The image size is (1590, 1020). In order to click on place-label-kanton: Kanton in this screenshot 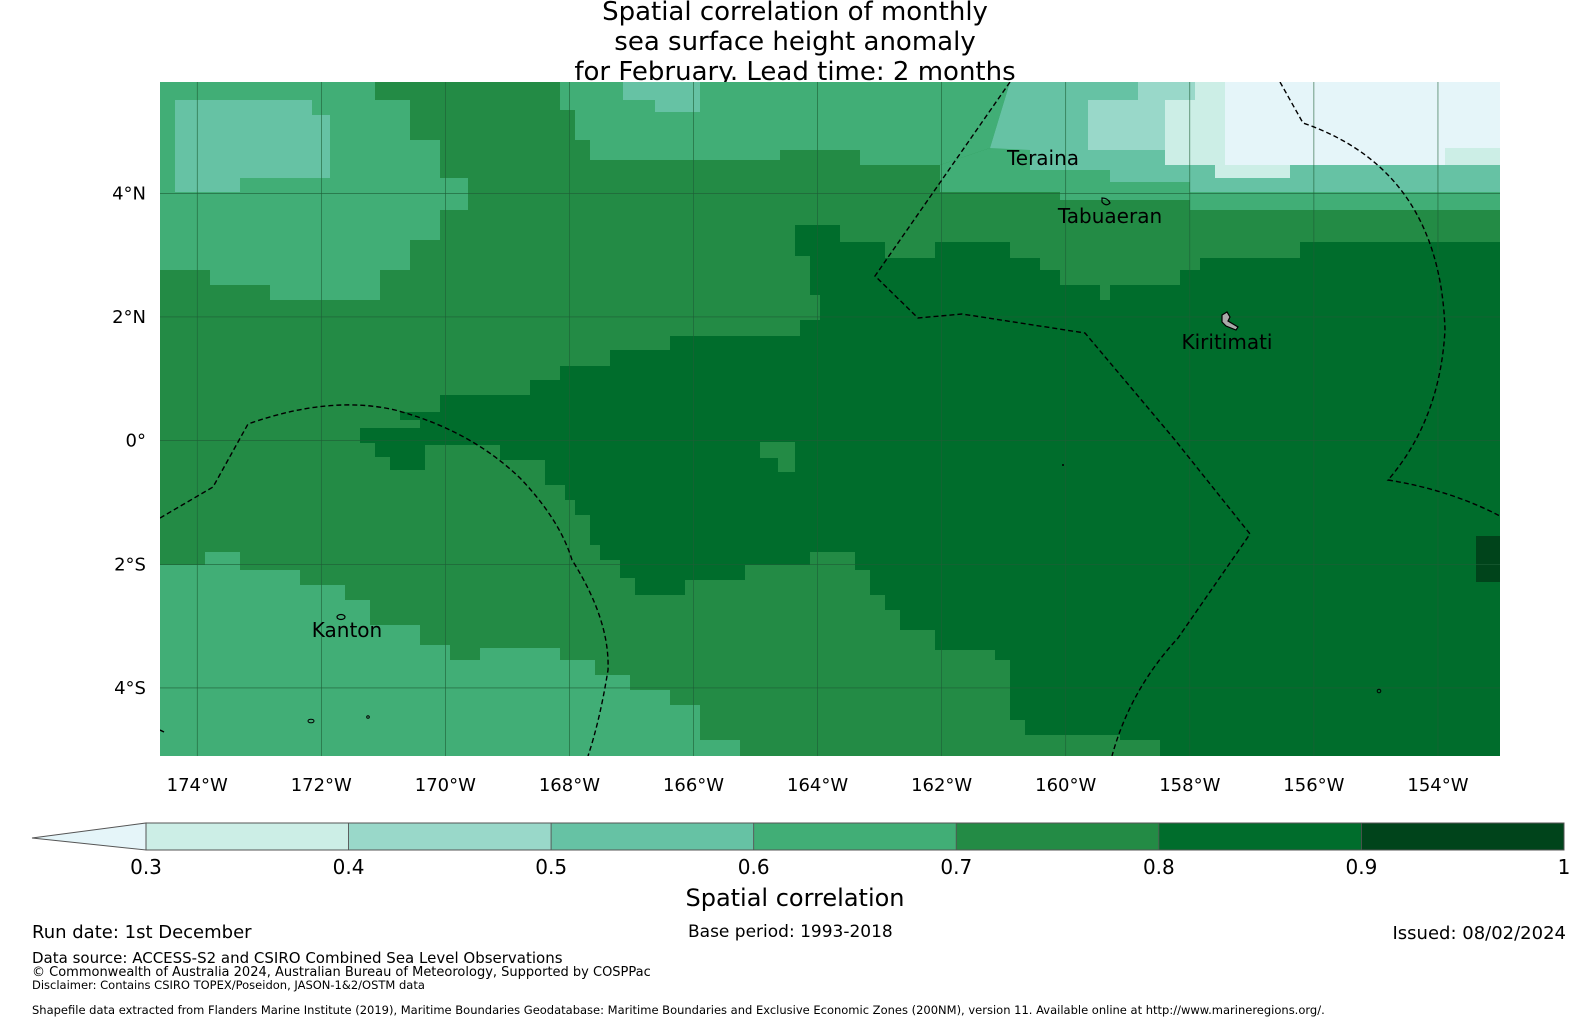, I will do `click(347, 630)`.